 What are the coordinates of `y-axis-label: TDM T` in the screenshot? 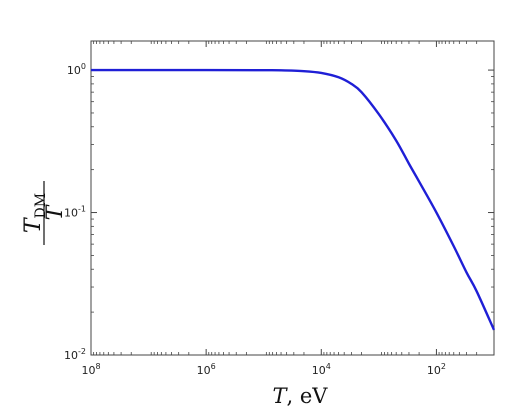 It's located at (44, 213).